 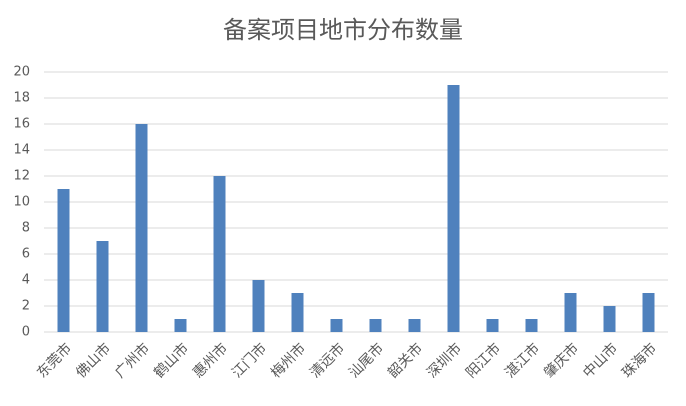 I want to click on y-tick-label: 14, so click(x=21, y=150).